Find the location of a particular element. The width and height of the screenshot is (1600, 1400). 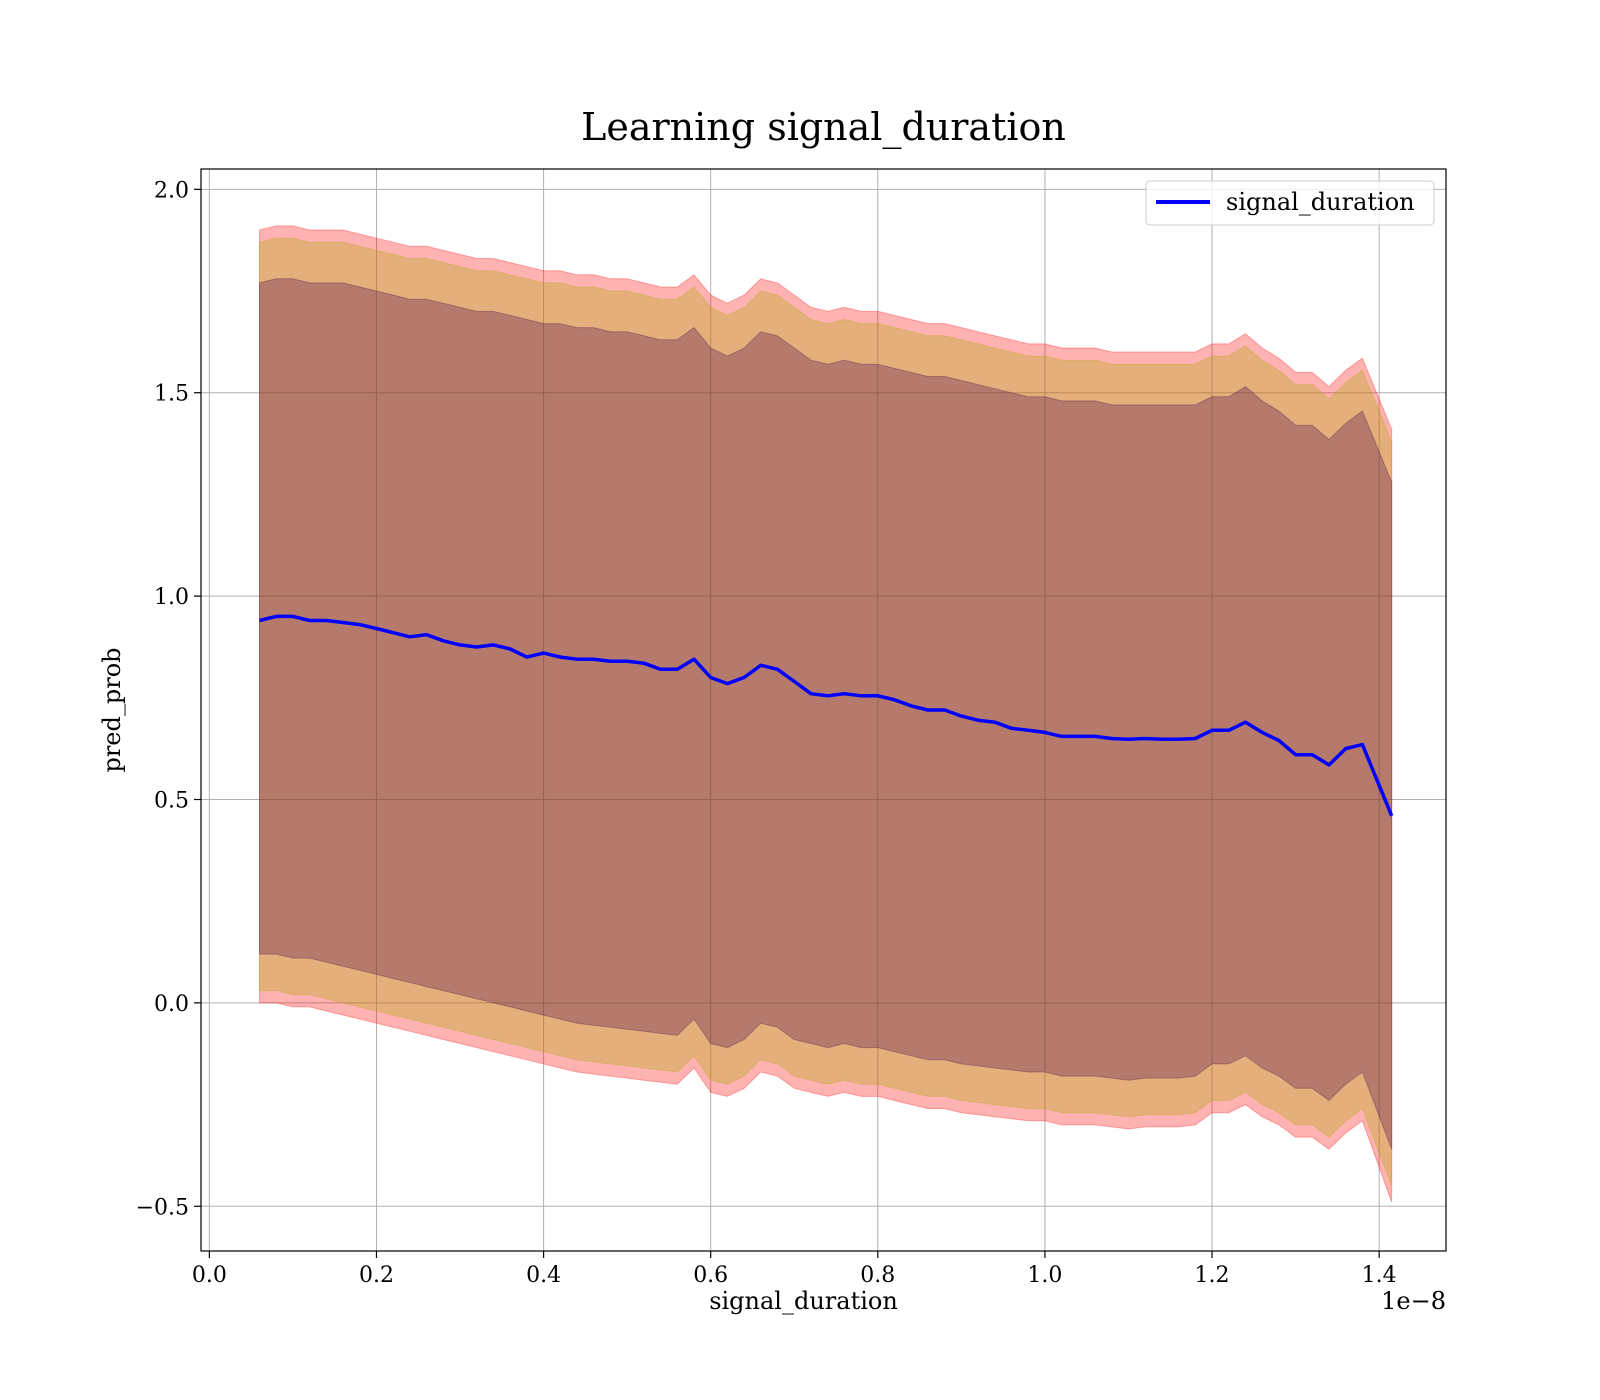

series-line-signal-duration is located at coordinates (826, 715).